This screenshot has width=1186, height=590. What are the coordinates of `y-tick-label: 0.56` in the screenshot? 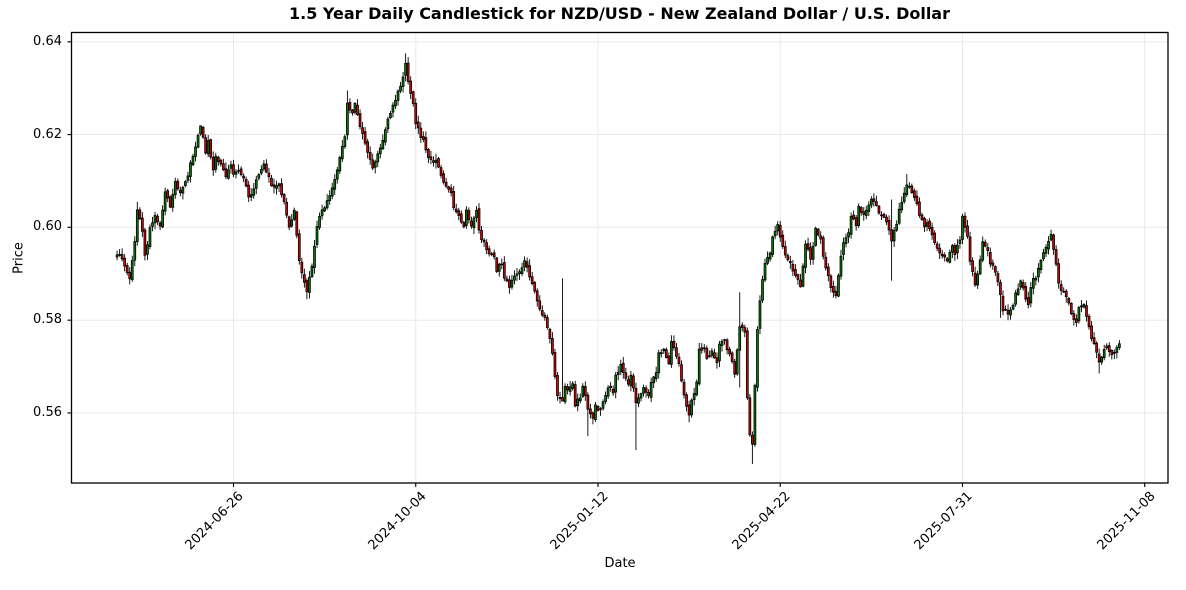 It's located at (47, 412).